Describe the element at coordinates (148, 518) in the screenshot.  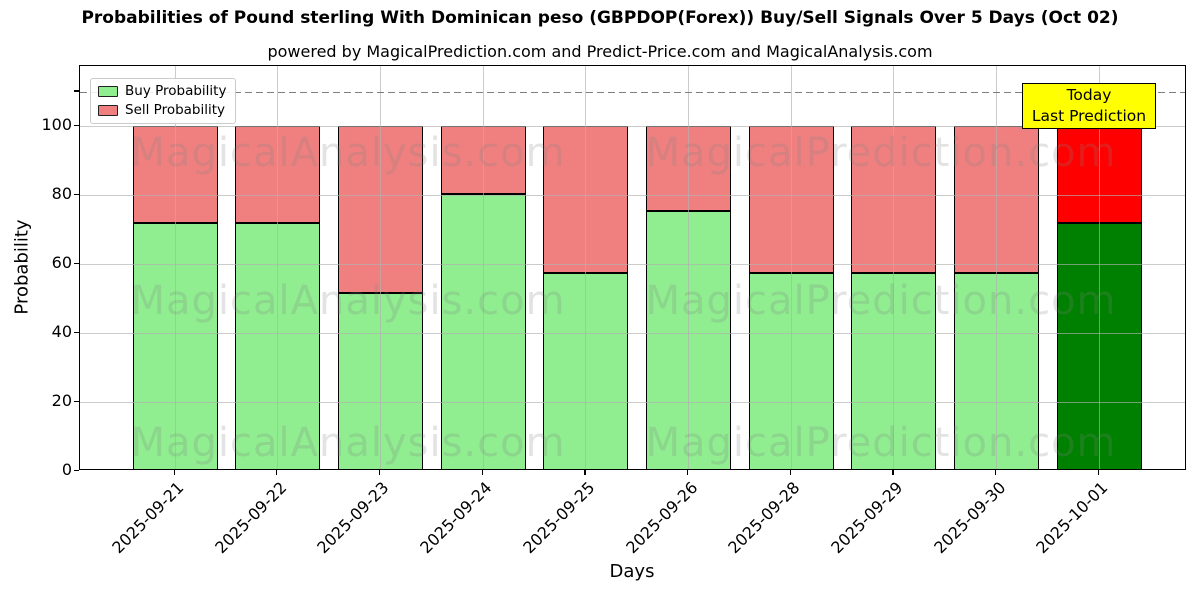
I see `x-tick-label: 2025-09-21` at that location.